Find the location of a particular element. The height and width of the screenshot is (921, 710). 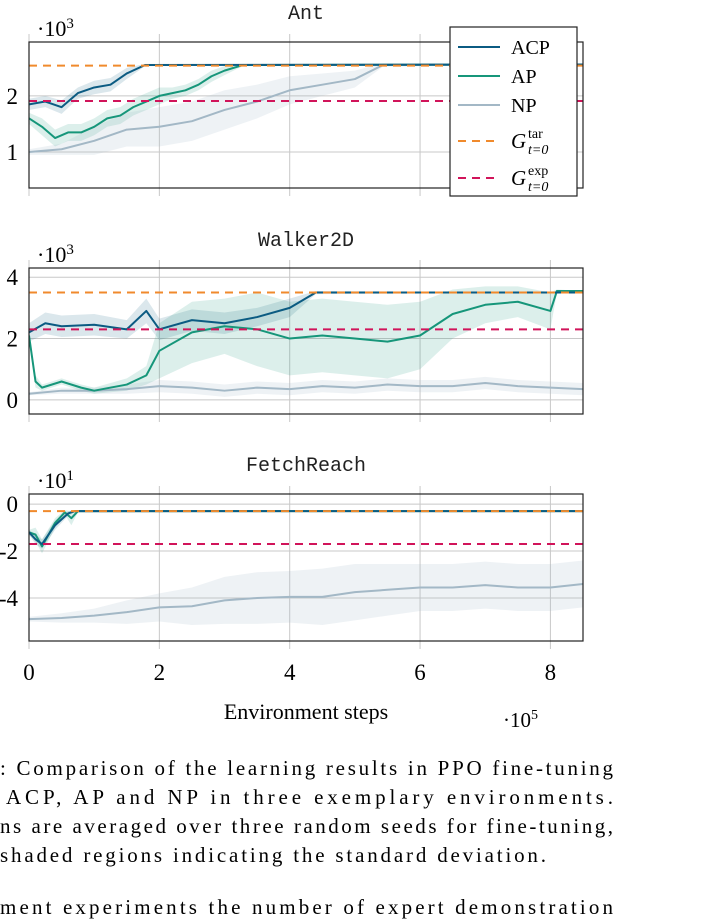

panel-title: Walker2D is located at coordinates (306, 241).